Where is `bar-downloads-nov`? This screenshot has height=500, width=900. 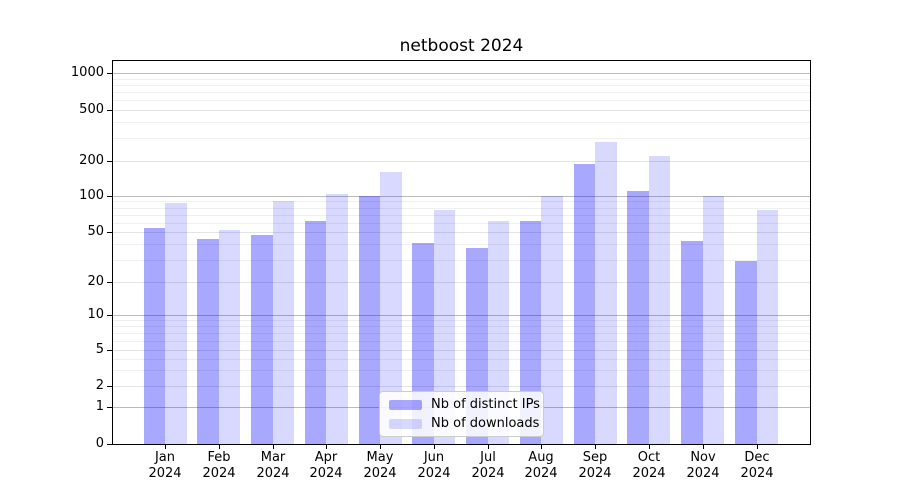
bar-downloads-nov is located at coordinates (713, 320).